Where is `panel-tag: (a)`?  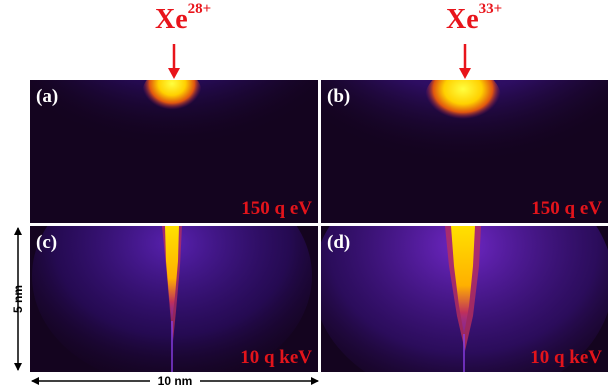
panel-tag: (a) is located at coordinates (47, 96).